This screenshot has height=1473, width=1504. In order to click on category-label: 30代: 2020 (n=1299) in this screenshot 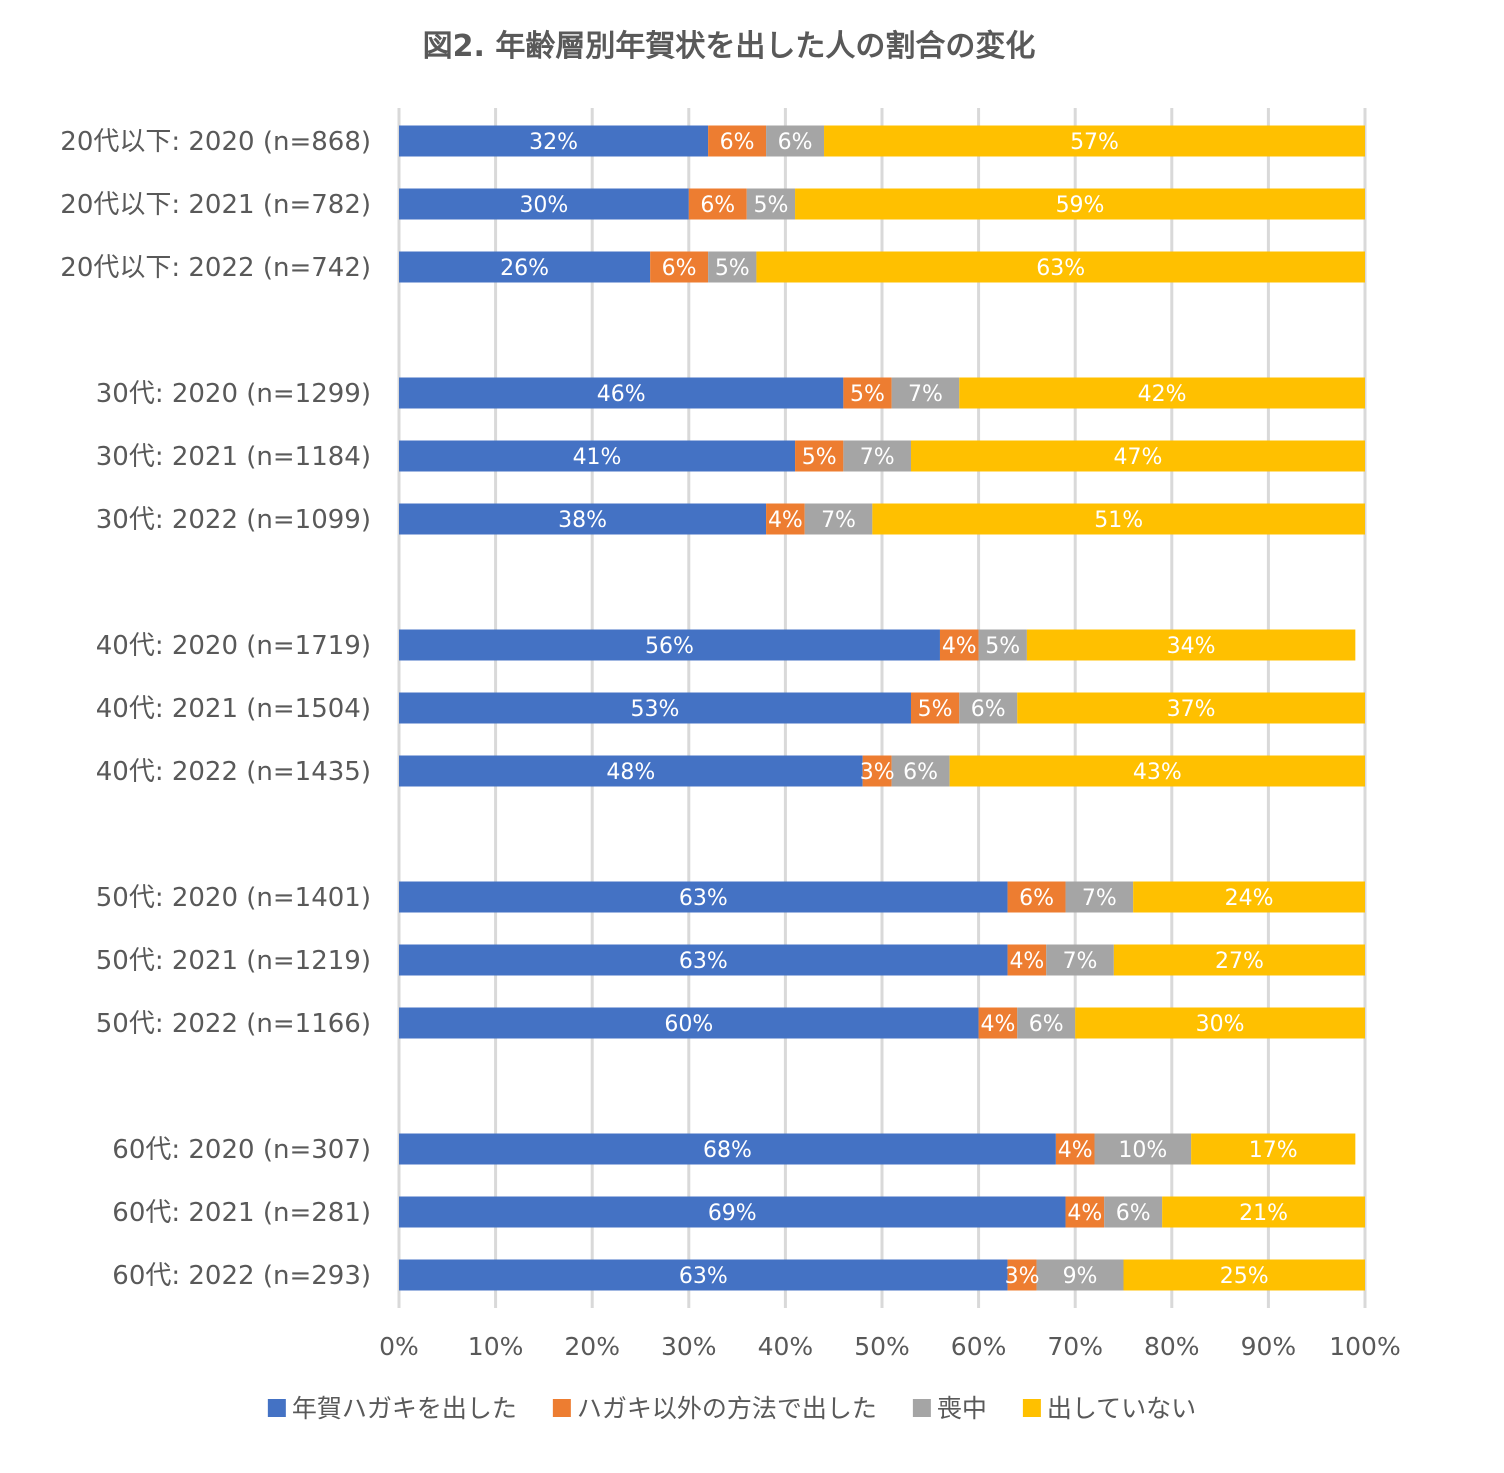, I will do `click(233, 394)`.